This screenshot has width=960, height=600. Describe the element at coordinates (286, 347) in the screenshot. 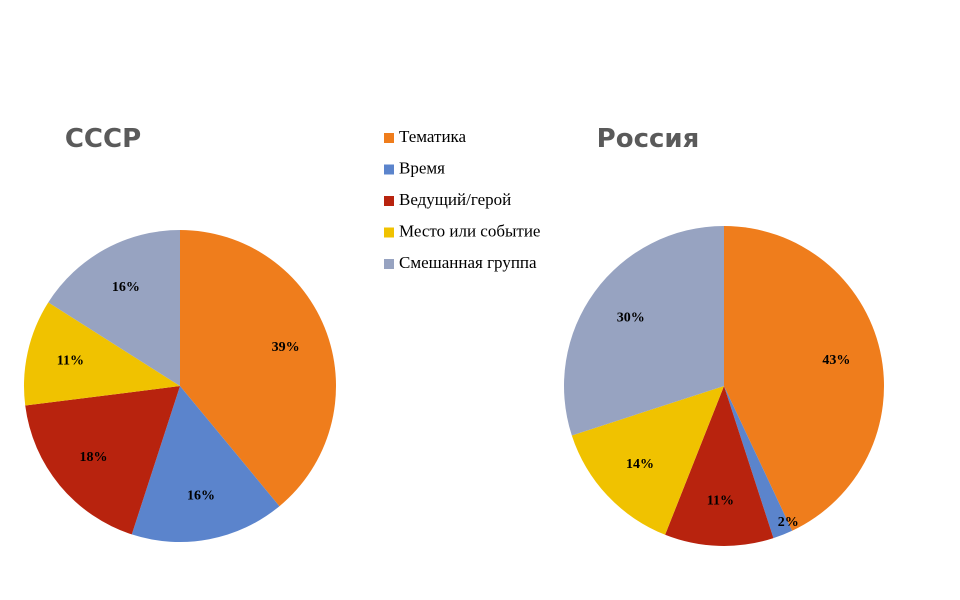

I see `data-label: 39%` at that location.